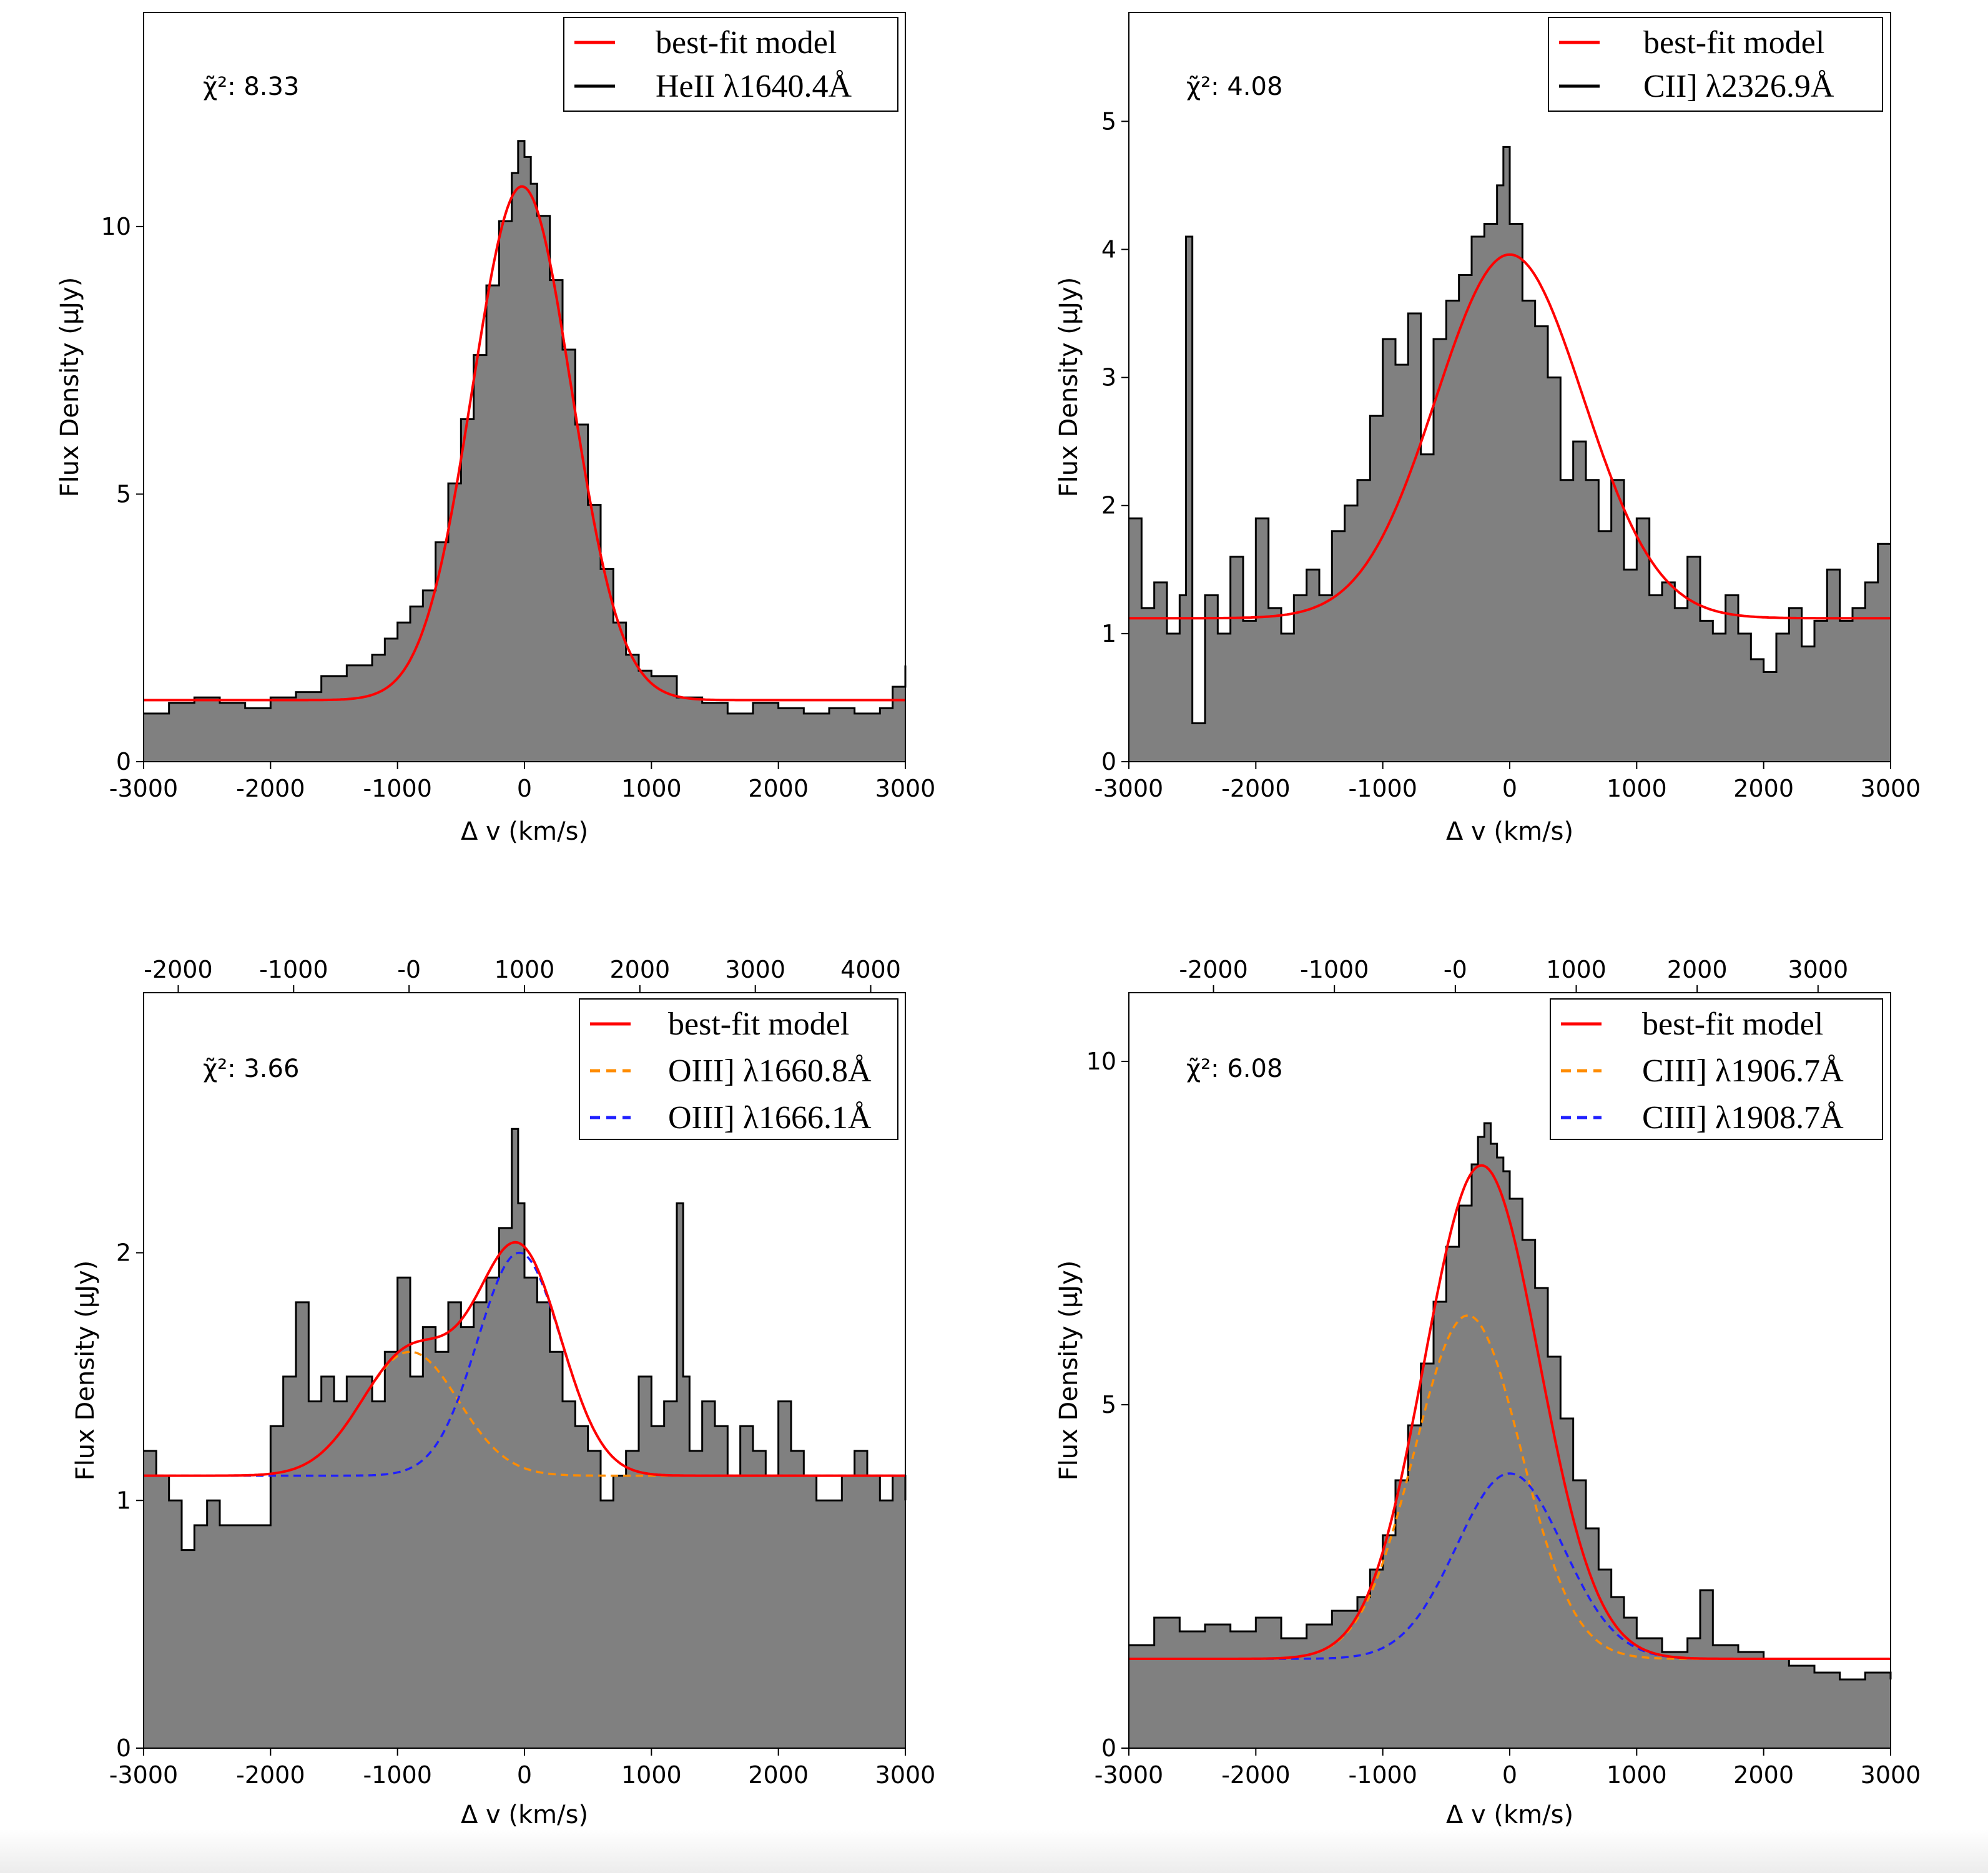 This screenshot has height=1873, width=1988. I want to click on legend-label-comp2: CIII] λ1908.7Å, so click(1743, 1118).